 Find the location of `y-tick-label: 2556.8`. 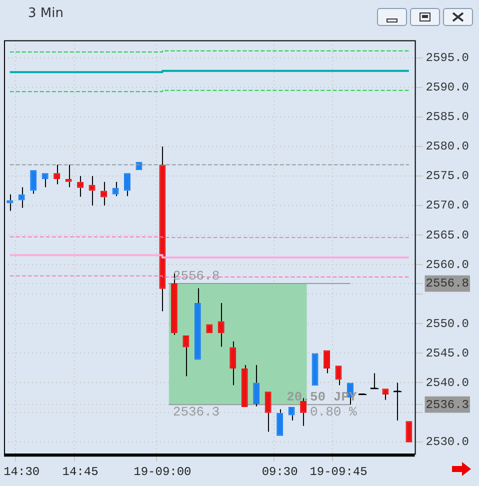

y-tick-label: 2556.8 is located at coordinates (448, 283).